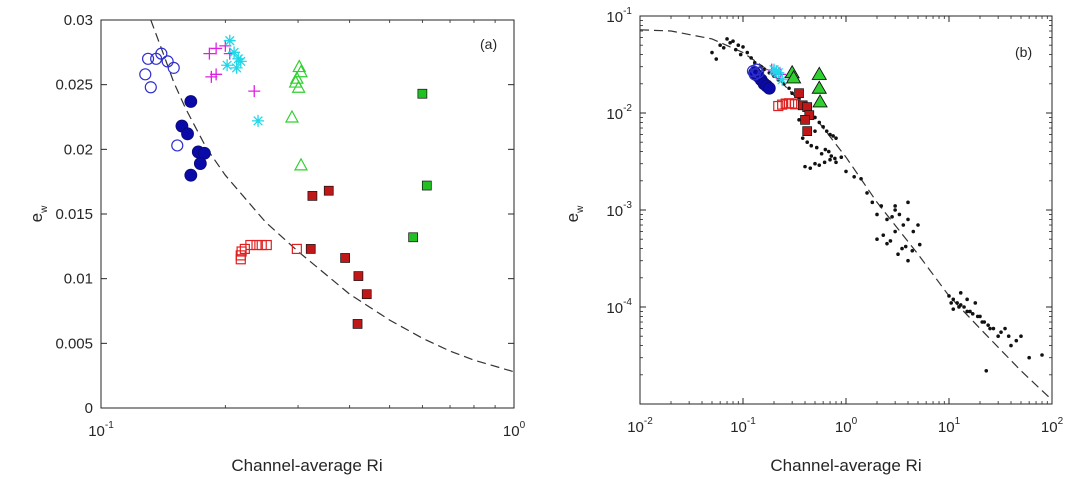 The image size is (1072, 481). I want to click on panel-b-xtick-label: 10-1, so click(743, 426).